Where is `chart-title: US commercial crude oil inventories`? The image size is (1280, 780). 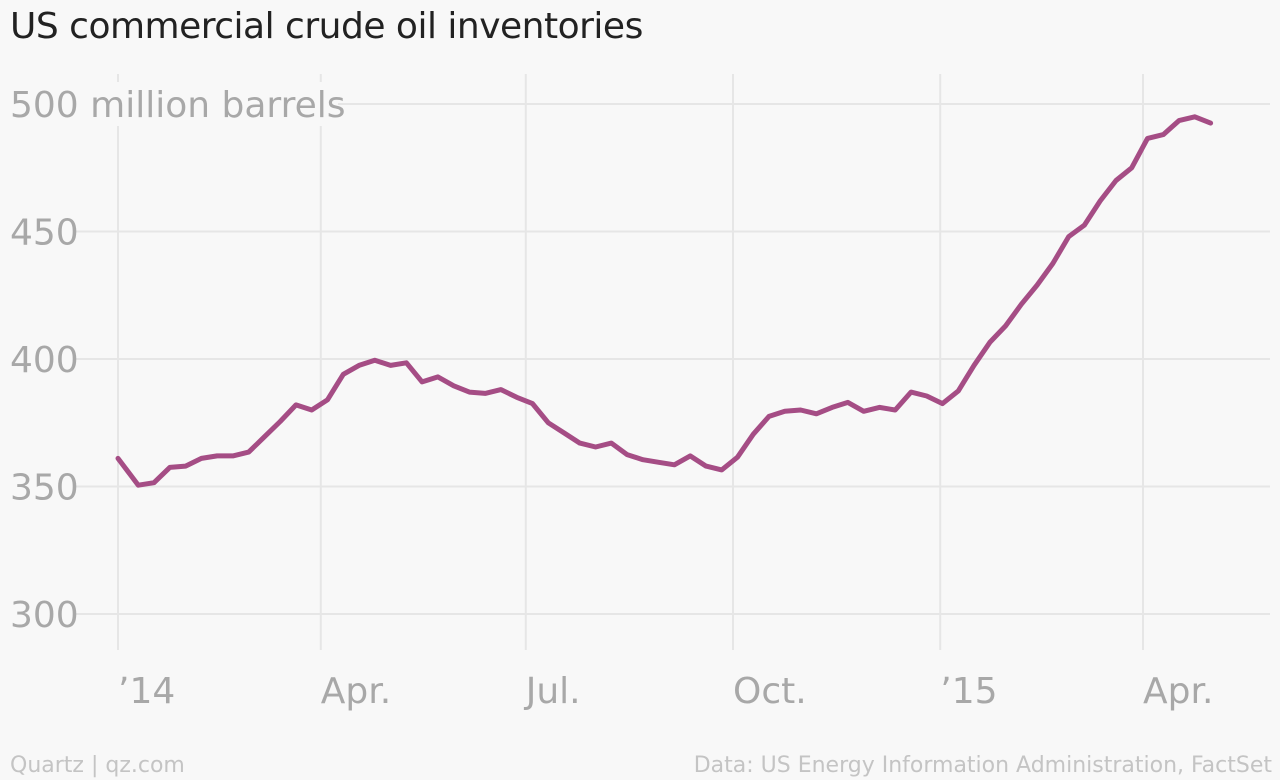
chart-title: US commercial crude oil inventories is located at coordinates (326, 26).